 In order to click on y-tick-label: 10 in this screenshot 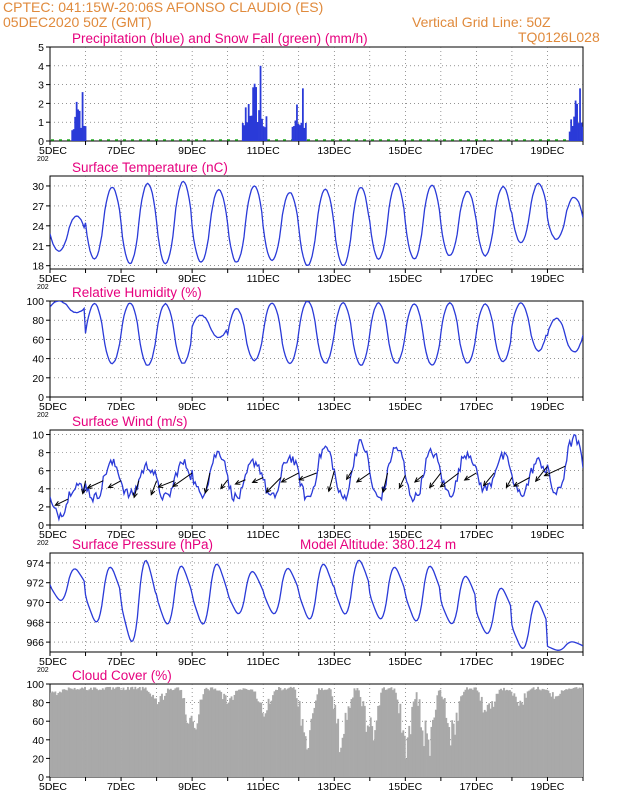, I will do `click(38, 436)`.